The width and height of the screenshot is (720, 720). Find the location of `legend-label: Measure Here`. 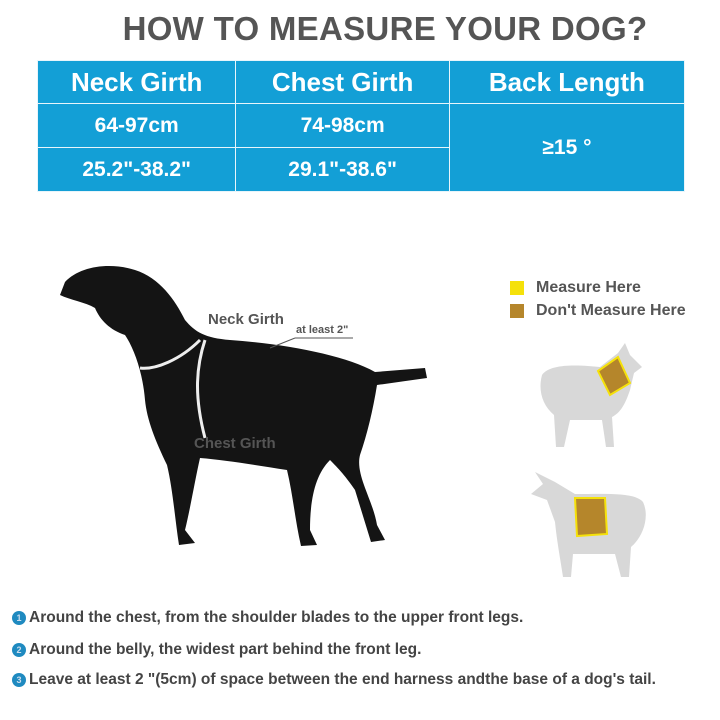

legend-label: Measure Here is located at coordinates (588, 287).